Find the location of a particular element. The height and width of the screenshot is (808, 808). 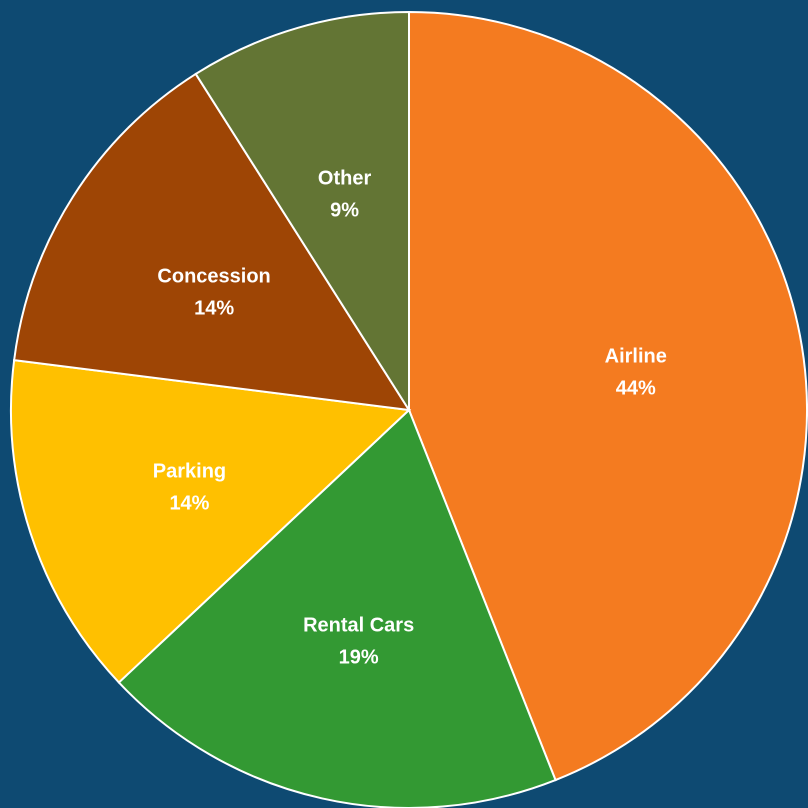

value-label: 9% is located at coordinates (344, 210).